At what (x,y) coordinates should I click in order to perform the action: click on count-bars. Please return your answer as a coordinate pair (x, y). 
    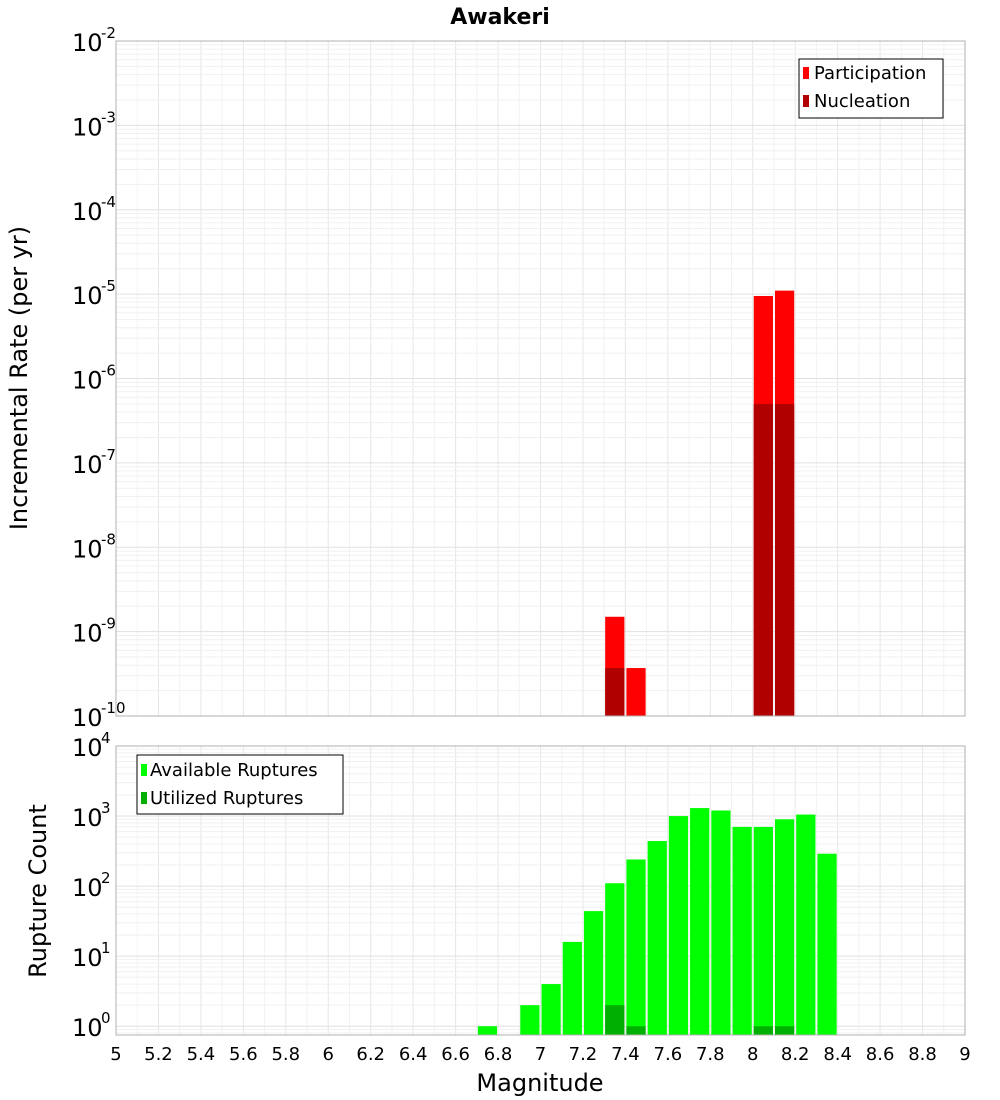
    Looking at the image, I should click on (657, 921).